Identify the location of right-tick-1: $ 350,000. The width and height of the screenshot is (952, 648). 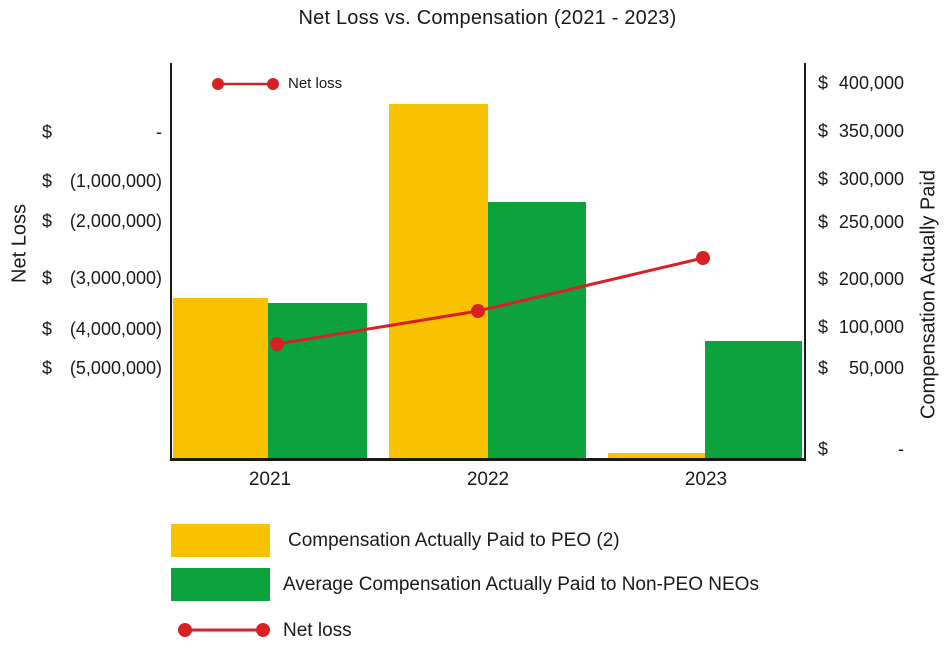
(861, 131).